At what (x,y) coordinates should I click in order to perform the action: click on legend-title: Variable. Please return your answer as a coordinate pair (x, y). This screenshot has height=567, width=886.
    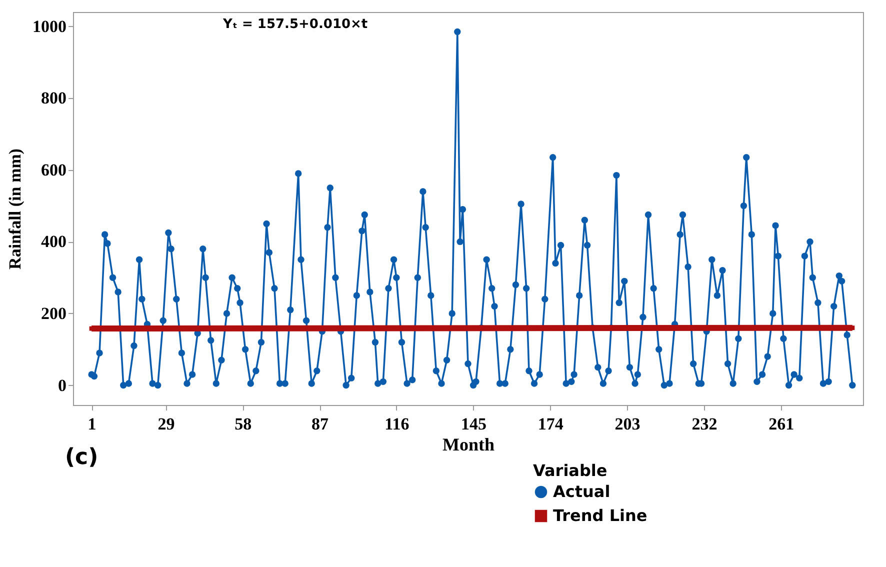
    Looking at the image, I should click on (570, 470).